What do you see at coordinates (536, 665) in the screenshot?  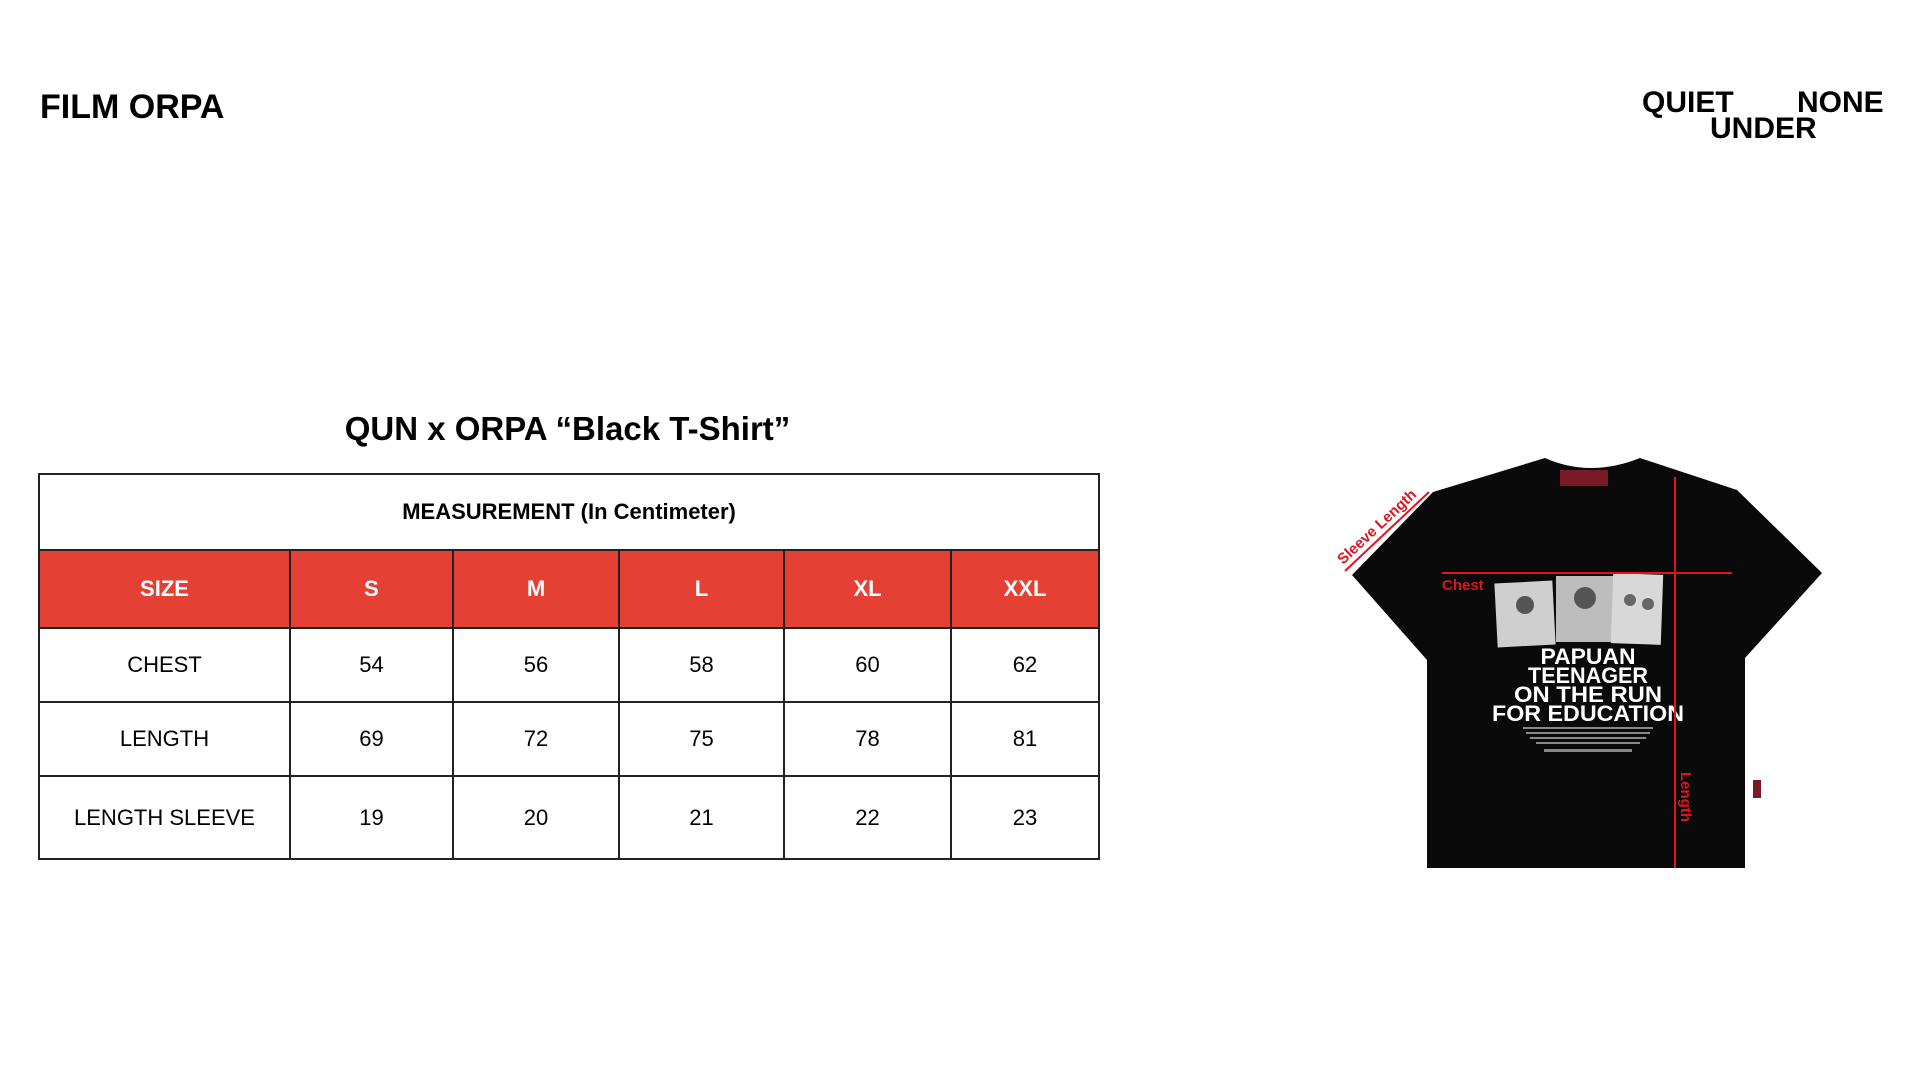 I see `table-cell: 56` at bounding box center [536, 665].